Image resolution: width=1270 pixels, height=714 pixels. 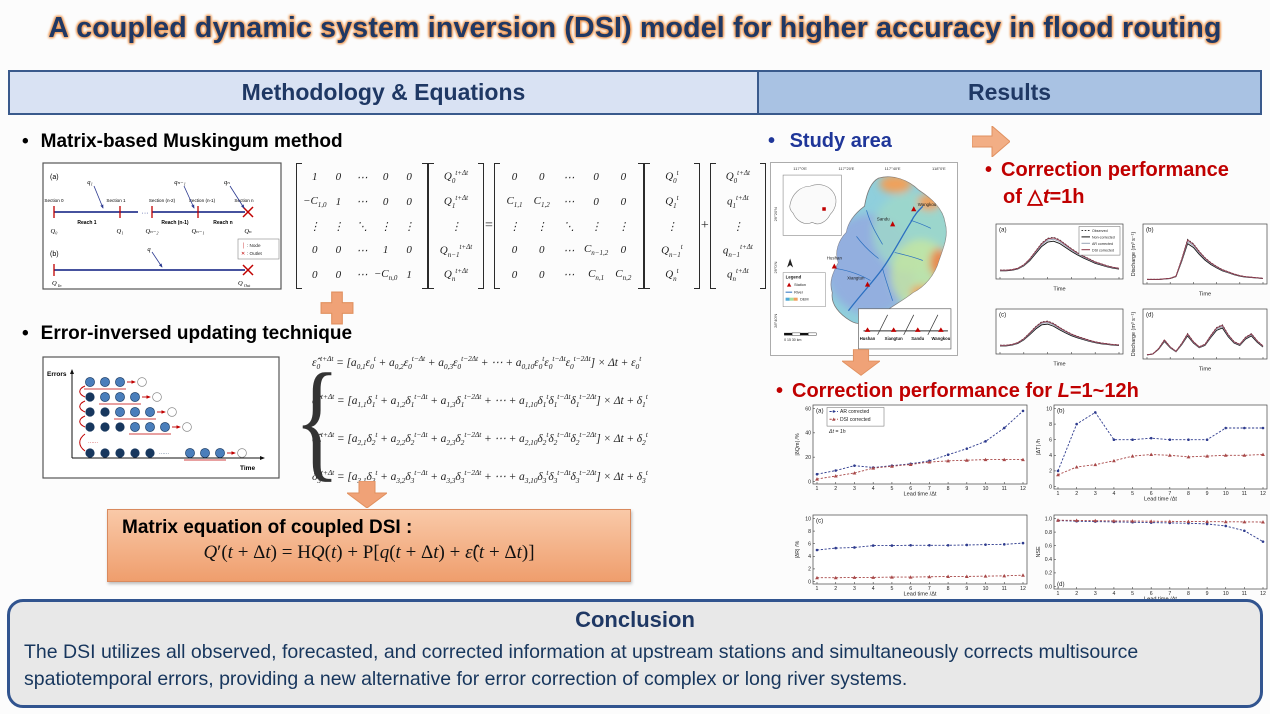 I want to click on svg-text:: Node: : Node, so click(x=254, y=245).